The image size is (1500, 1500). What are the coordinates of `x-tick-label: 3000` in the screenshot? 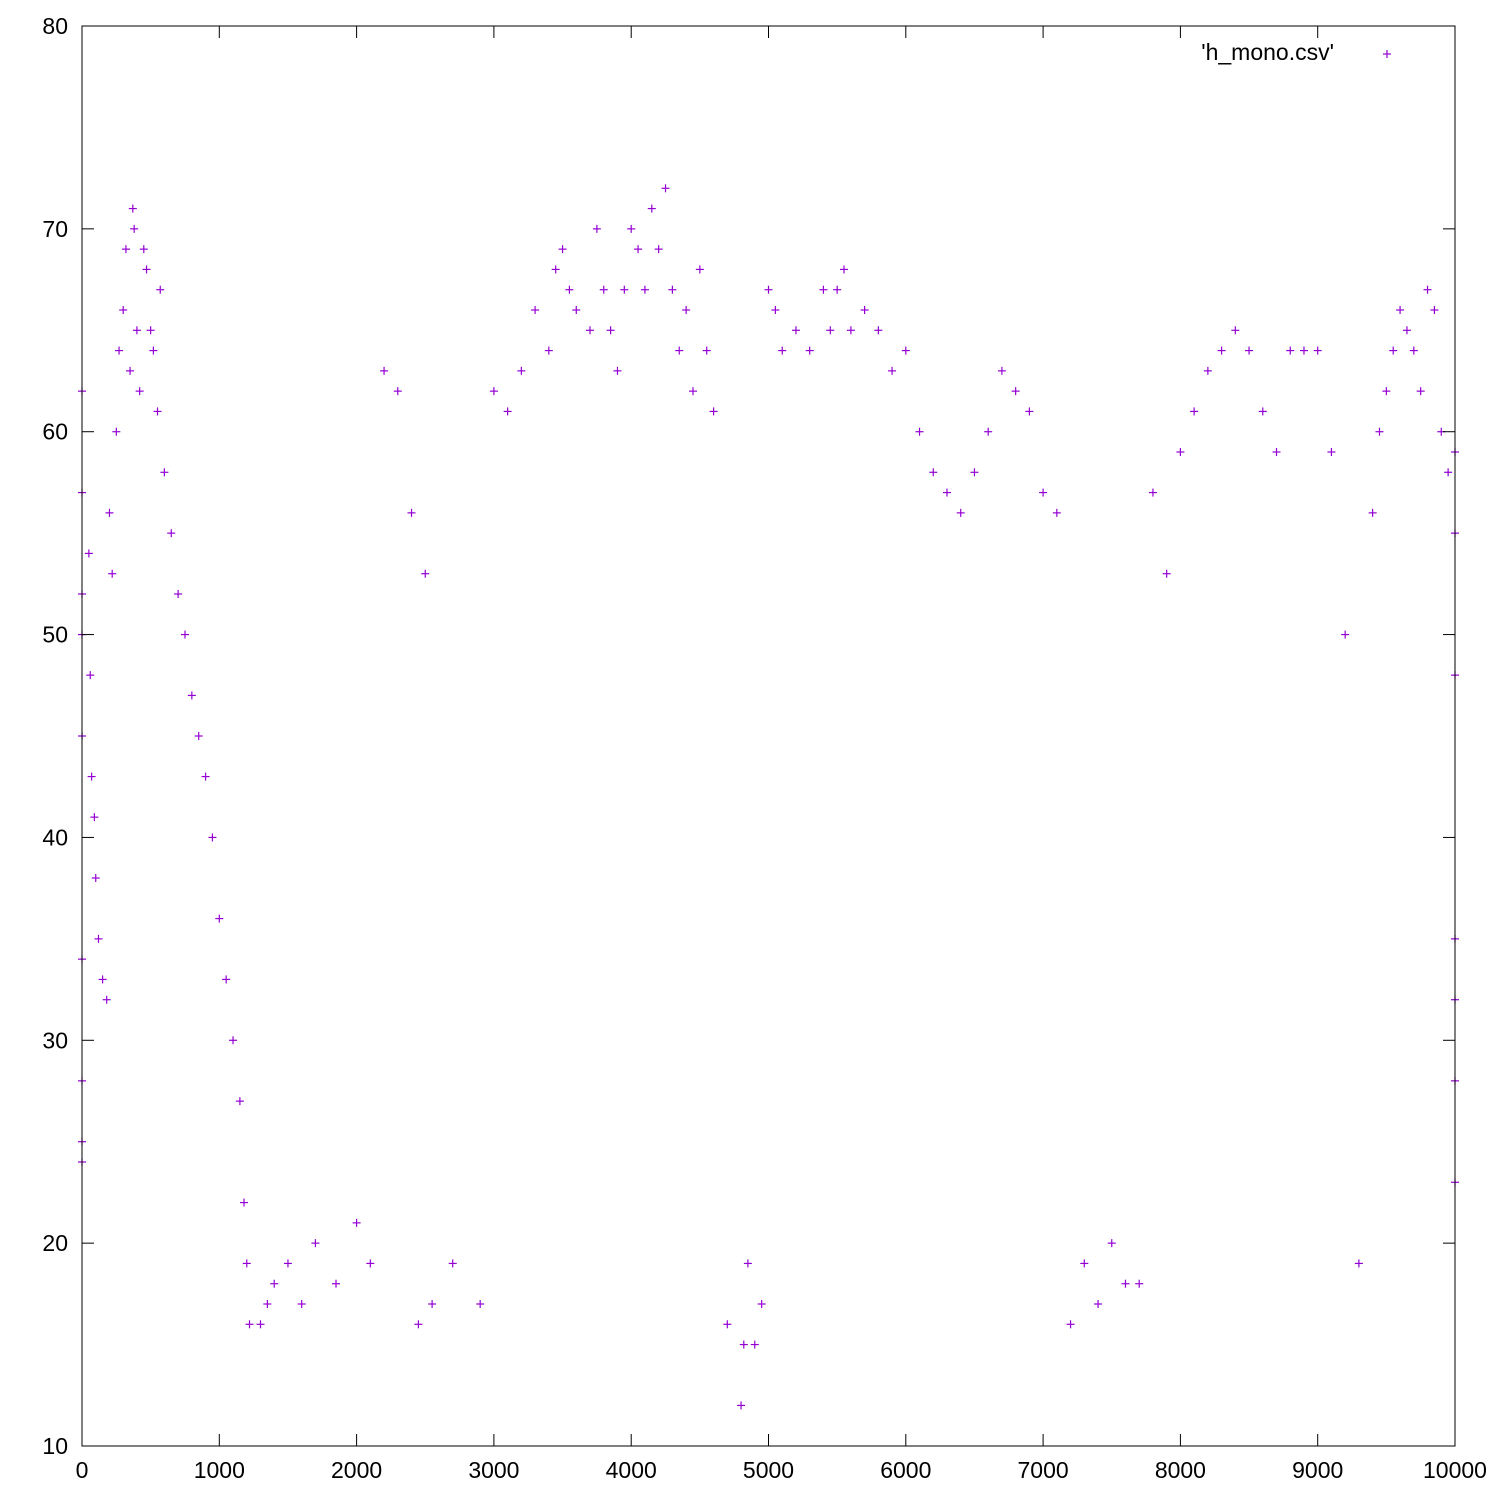 It's located at (493, 1470).